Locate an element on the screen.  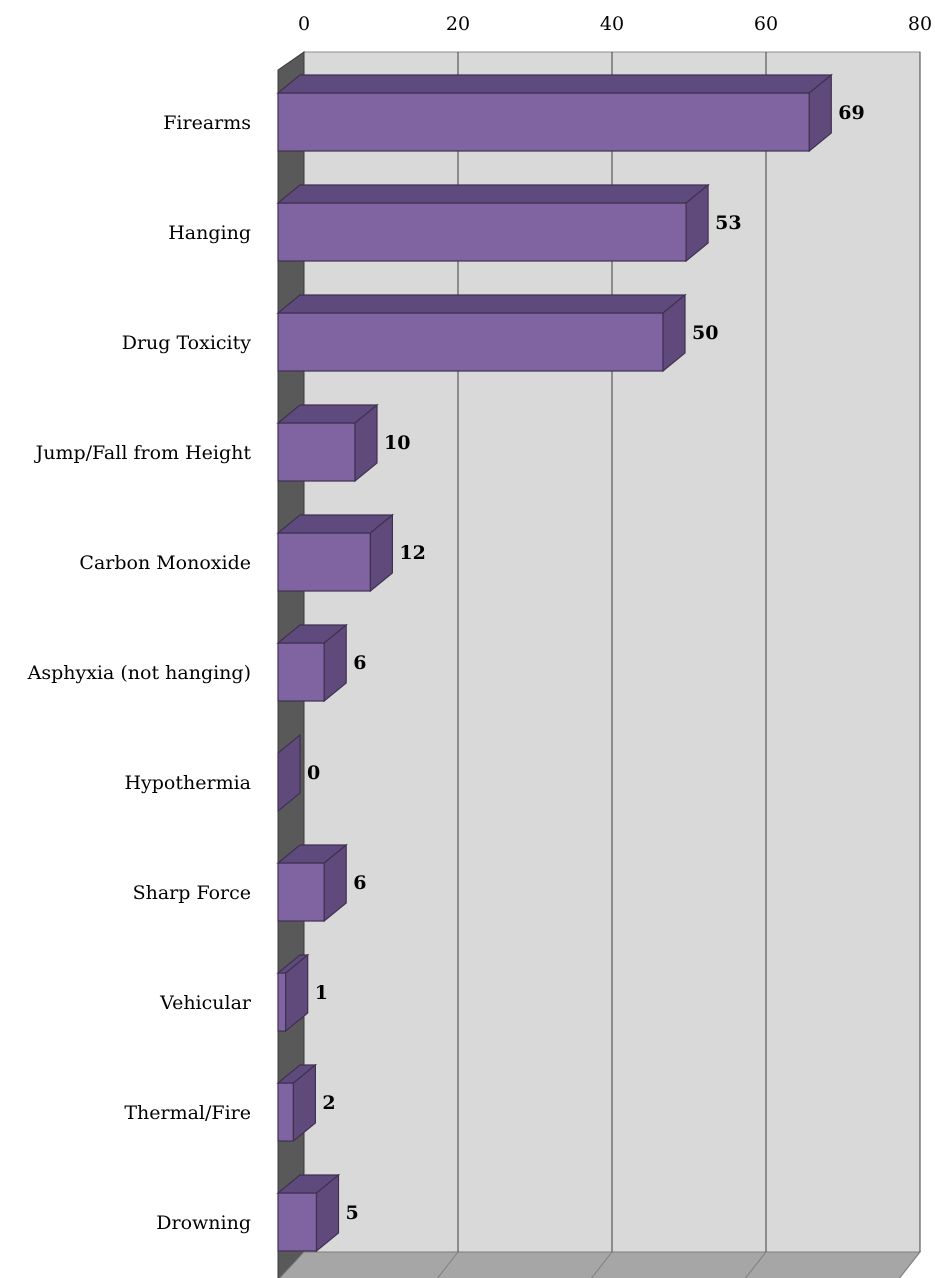
data-label: 10 is located at coordinates (397, 443).